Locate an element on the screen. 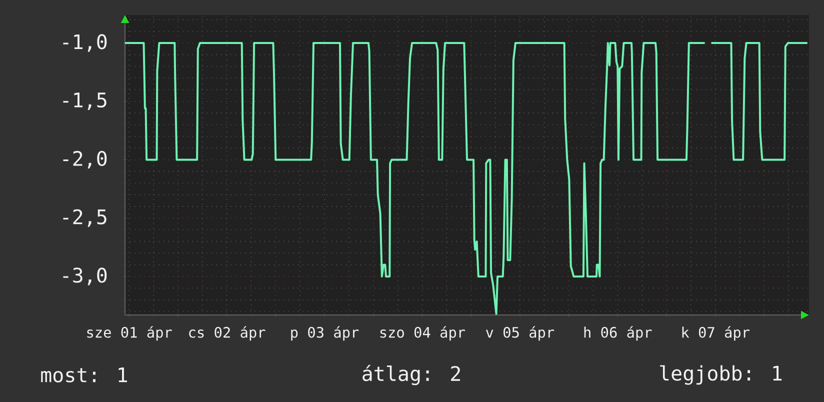 The width and height of the screenshot is (824, 402). x-tick-label: sze 01 ápr is located at coordinates (129, 333).